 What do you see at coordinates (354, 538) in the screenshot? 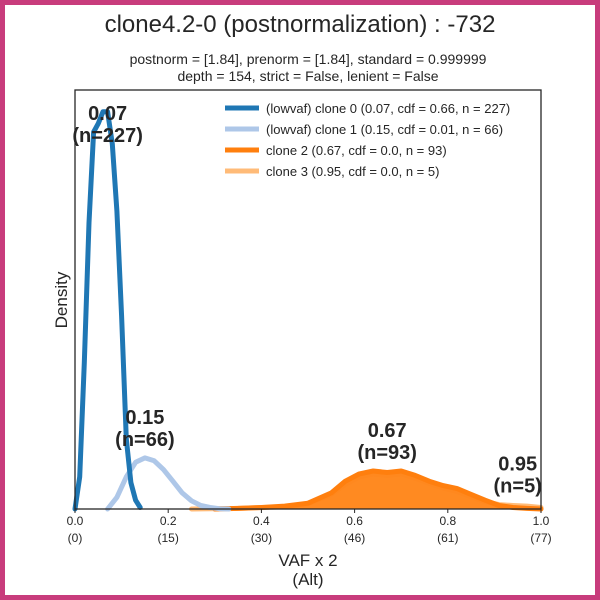
I see `x-tick-sublabel: (46)` at bounding box center [354, 538].